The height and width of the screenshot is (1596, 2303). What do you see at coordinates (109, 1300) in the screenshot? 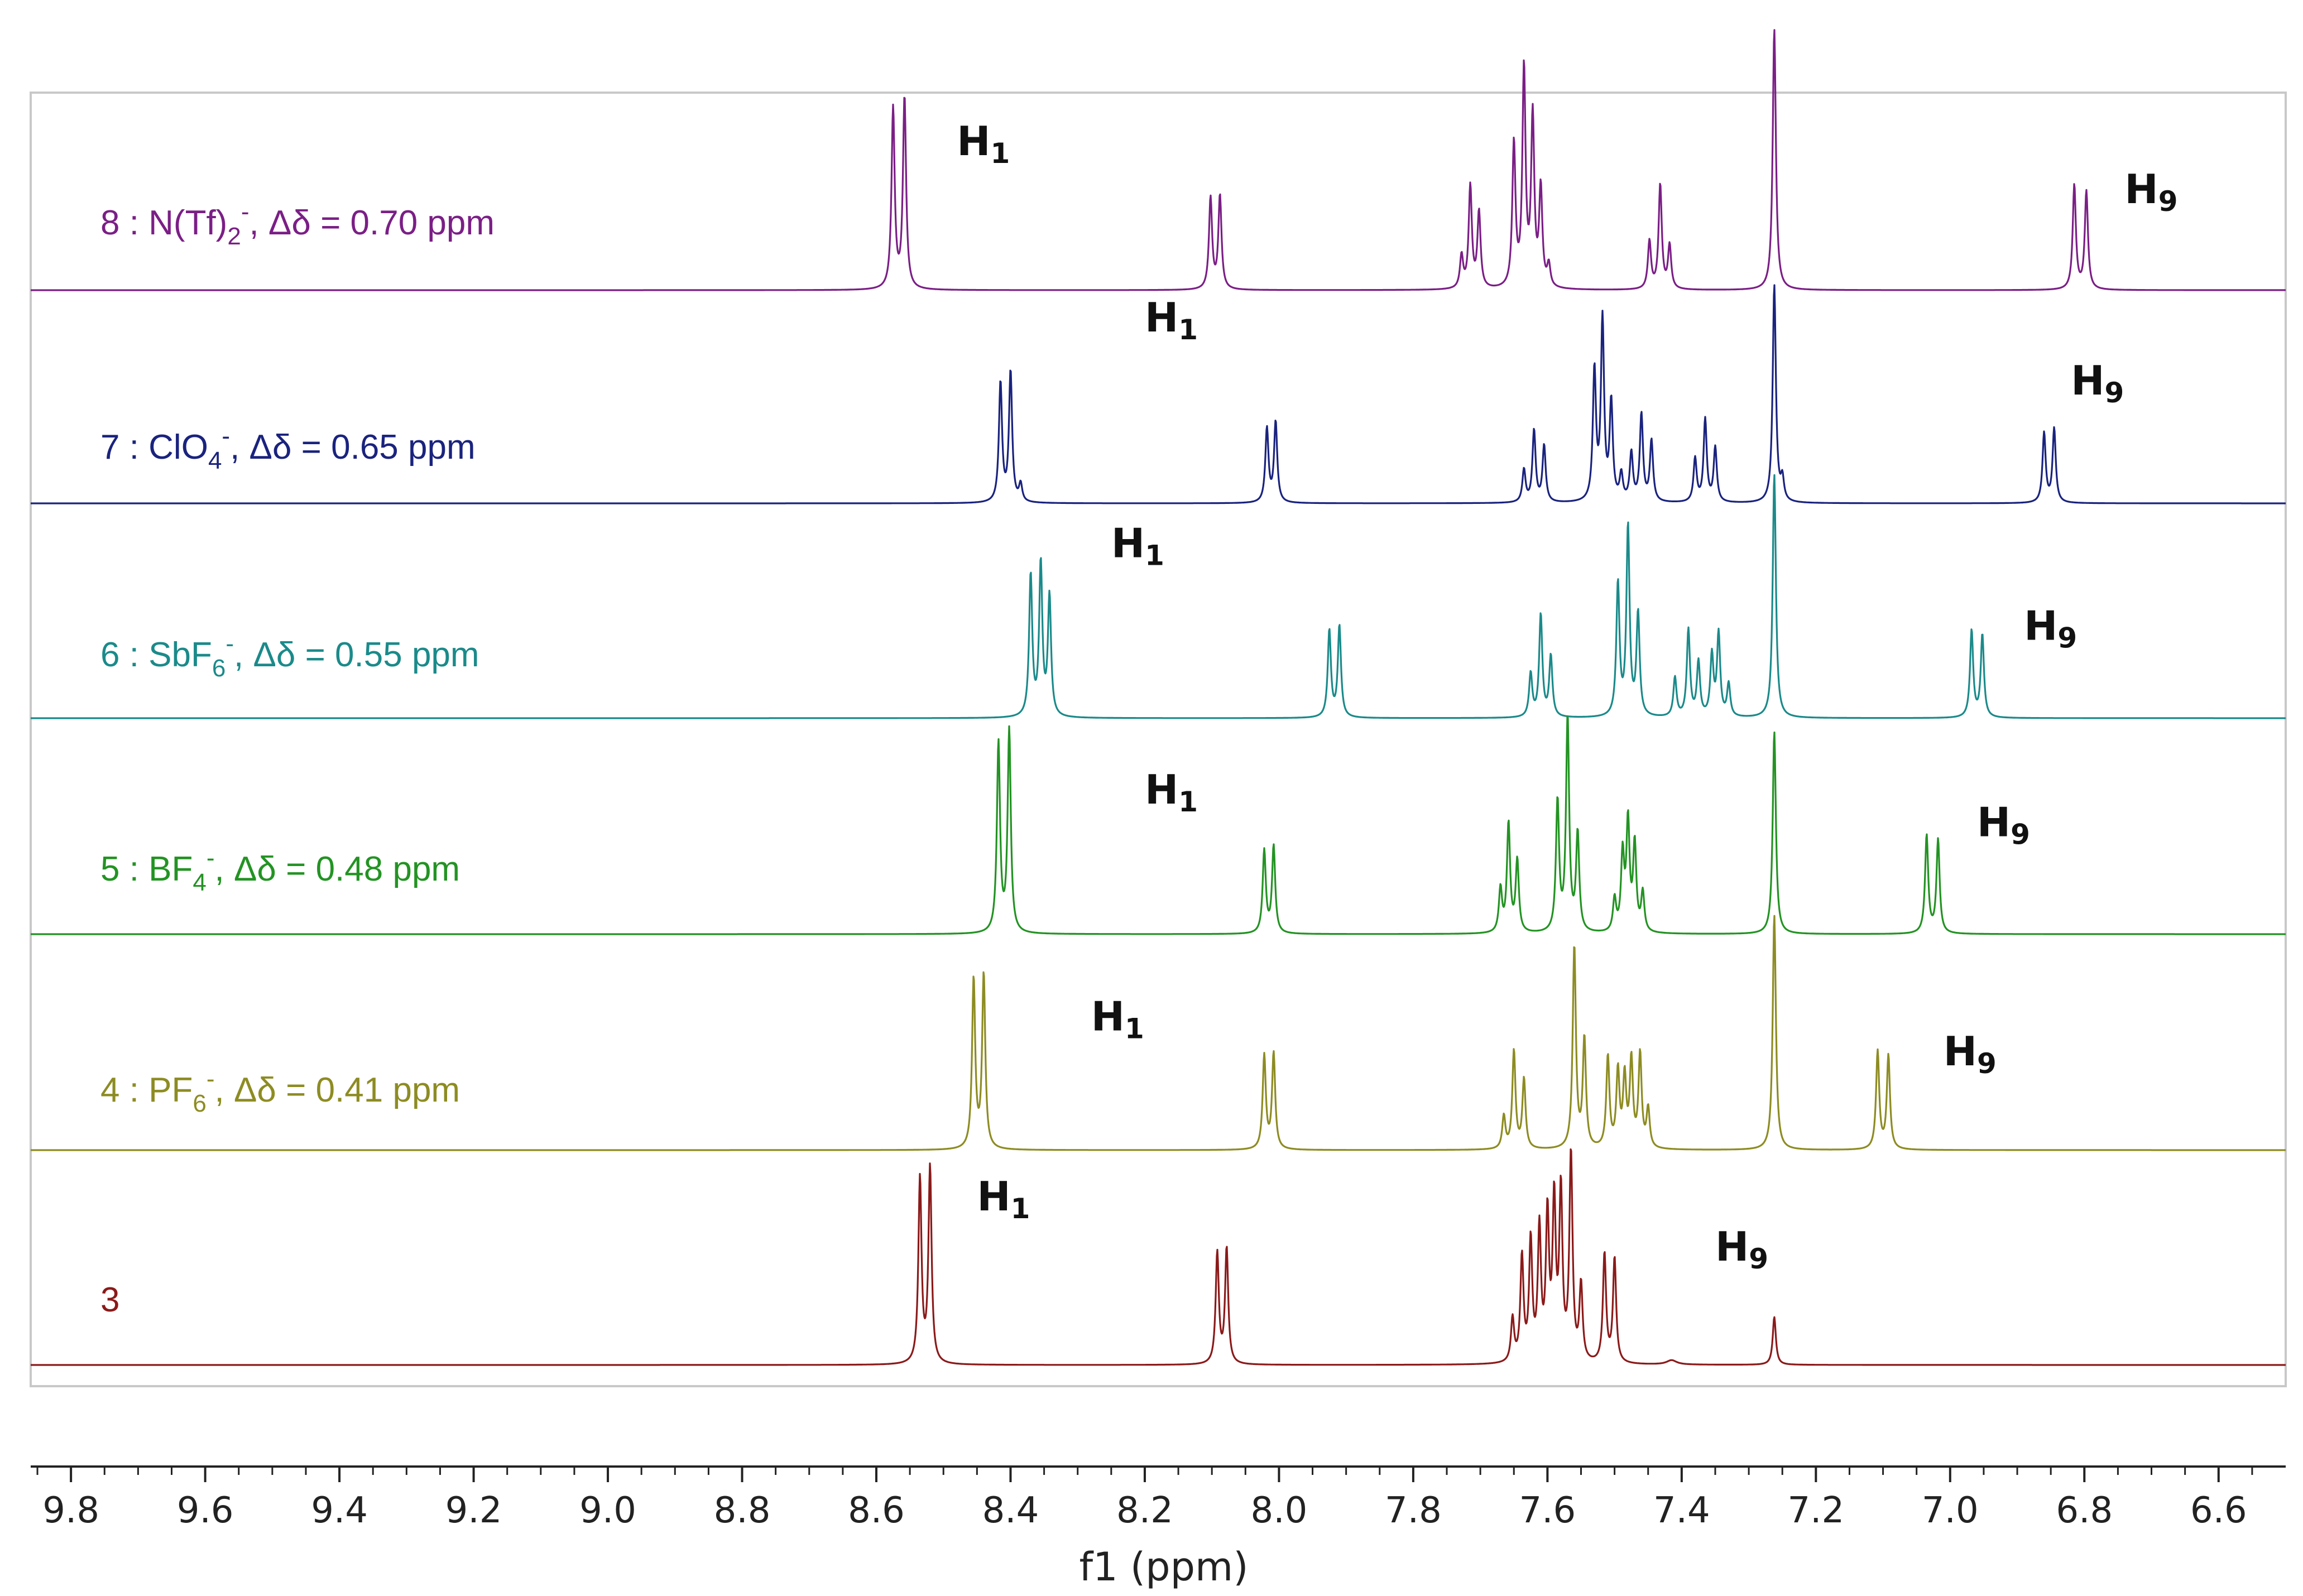
I see `spectrum-label: 3` at bounding box center [109, 1300].